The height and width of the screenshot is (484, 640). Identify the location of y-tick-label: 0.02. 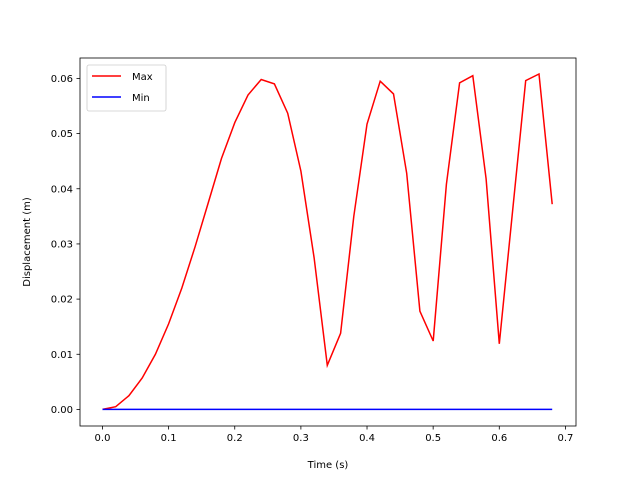
(62, 300).